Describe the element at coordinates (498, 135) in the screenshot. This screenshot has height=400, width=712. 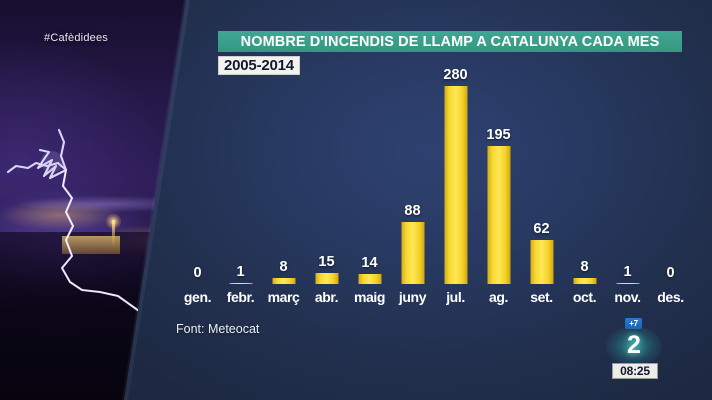
I see `bar-value-label: 195` at that location.